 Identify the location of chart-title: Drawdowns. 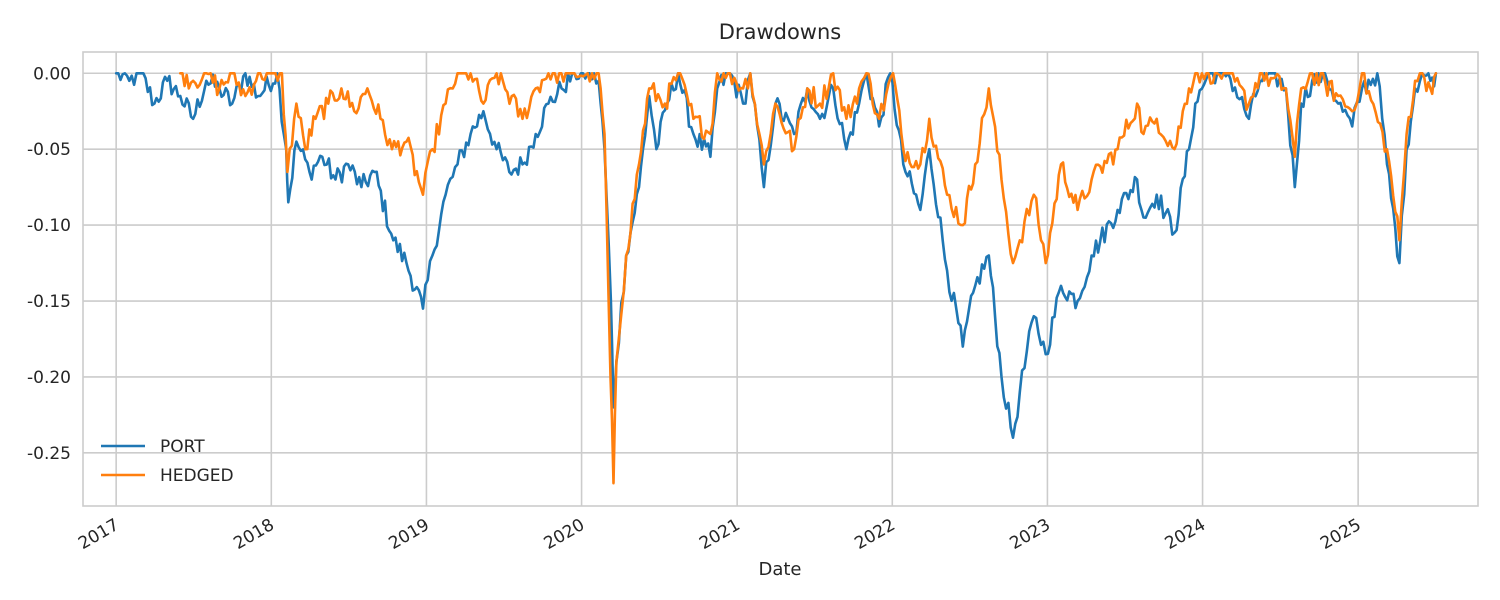
(780, 32).